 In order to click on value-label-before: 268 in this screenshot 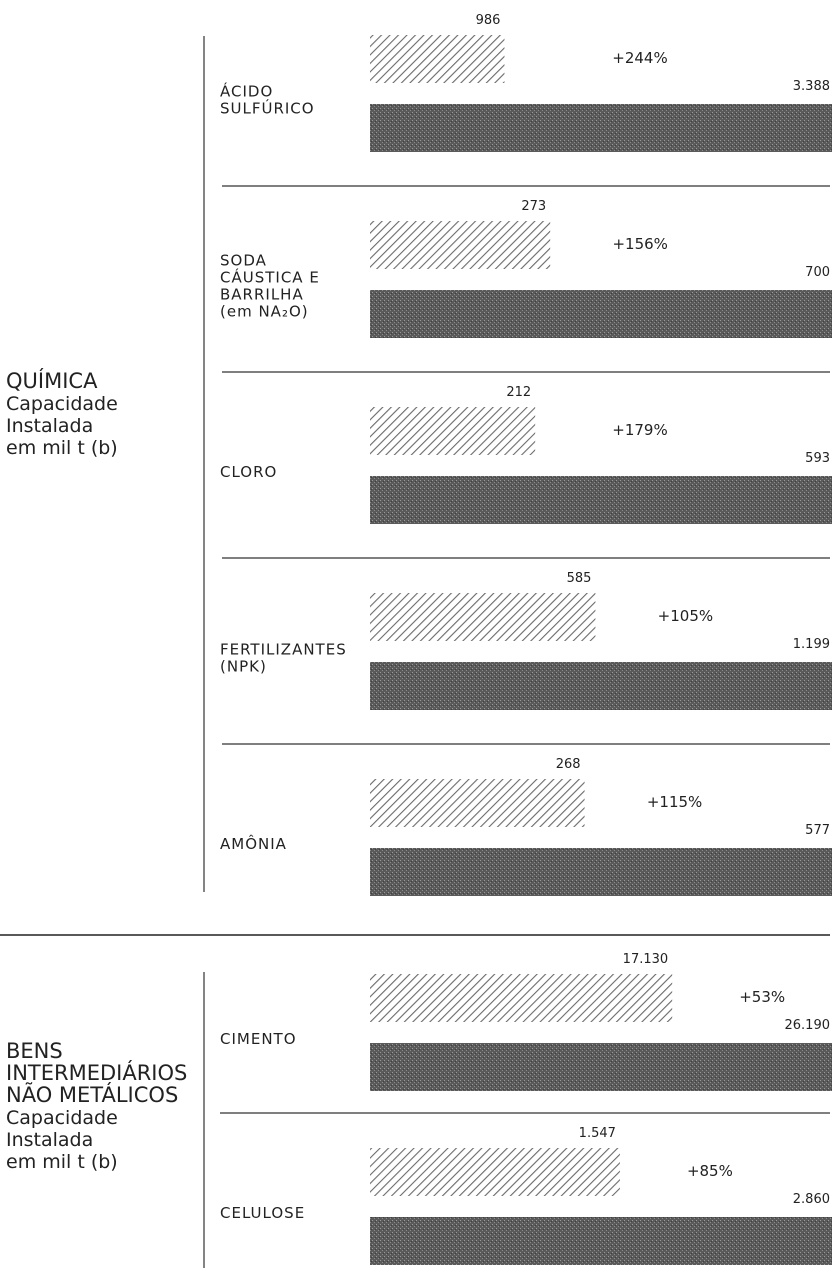, I will do `click(568, 764)`.